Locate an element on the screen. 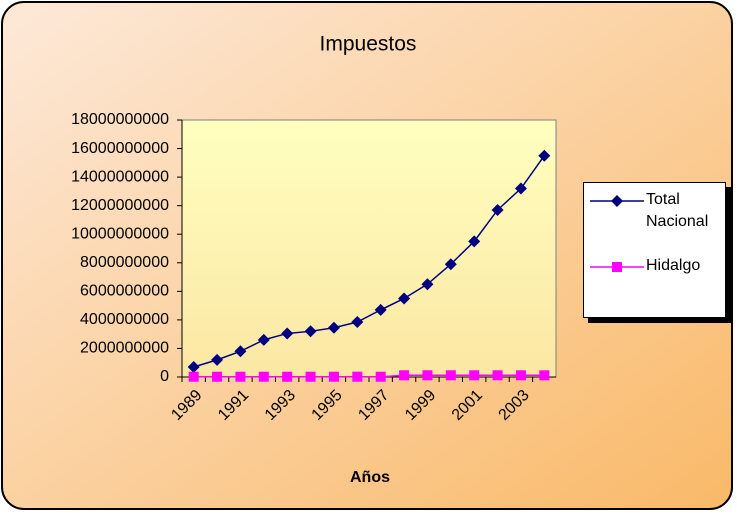  y-tick-label: 18000000000 is located at coordinates (120, 119).